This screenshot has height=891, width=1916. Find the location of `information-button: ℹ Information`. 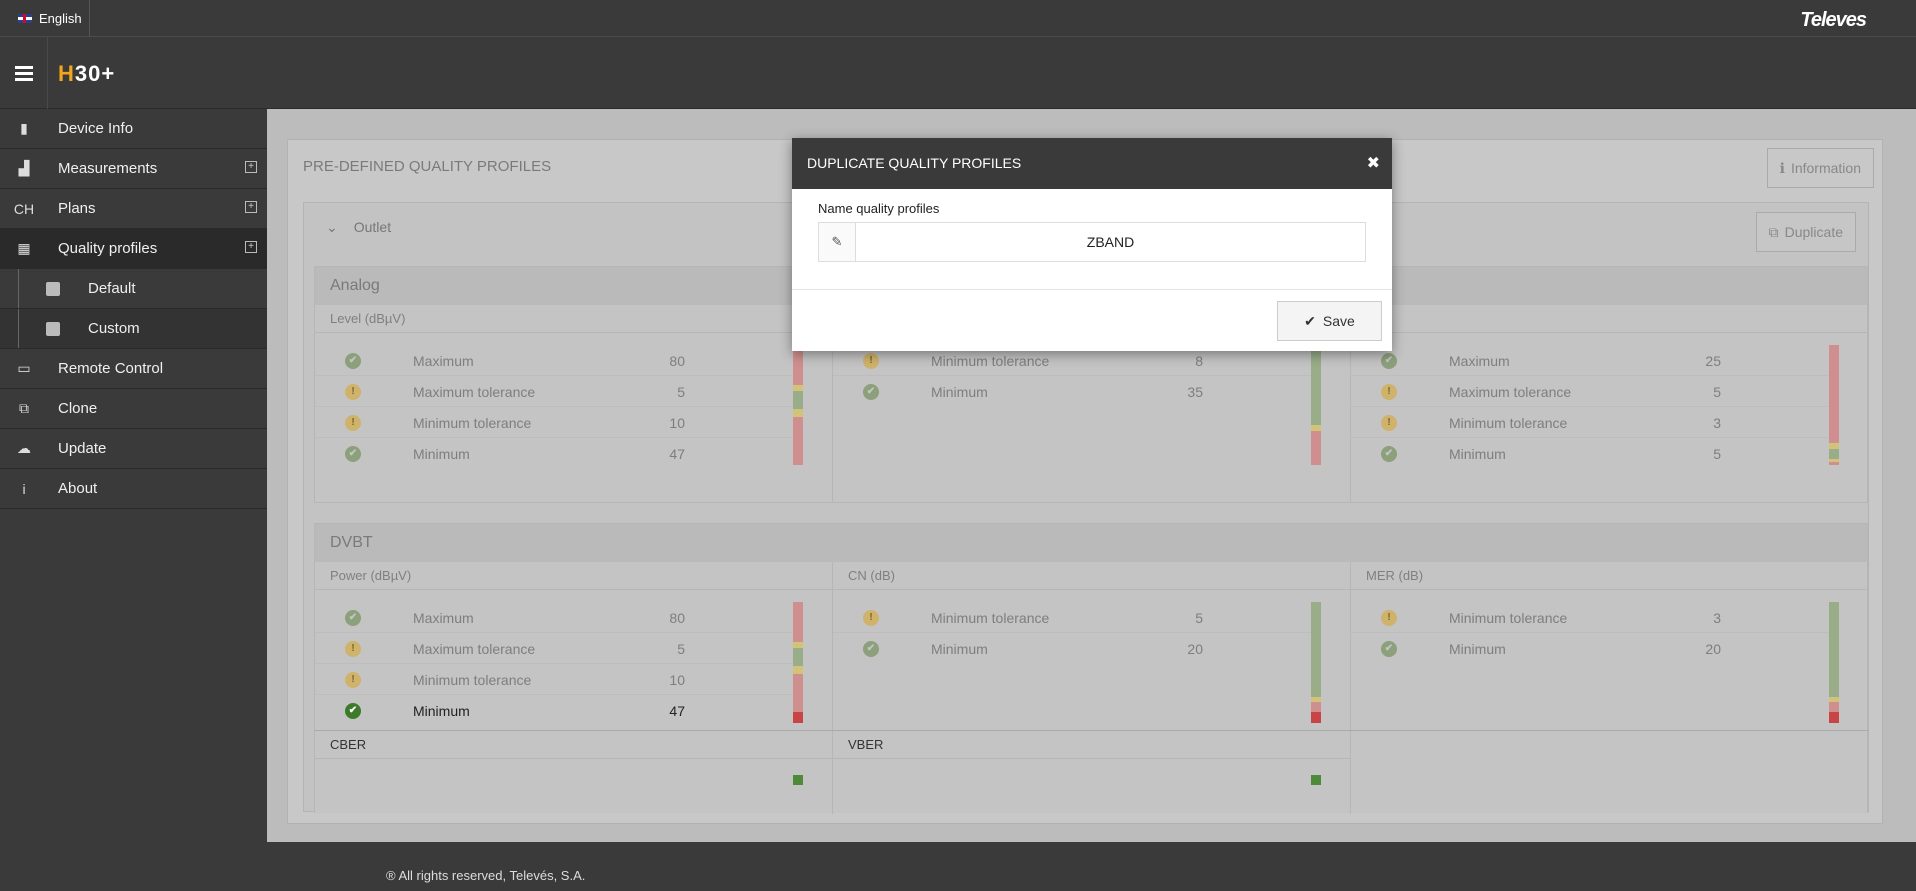

information-button: ℹ Information is located at coordinates (1820, 168).